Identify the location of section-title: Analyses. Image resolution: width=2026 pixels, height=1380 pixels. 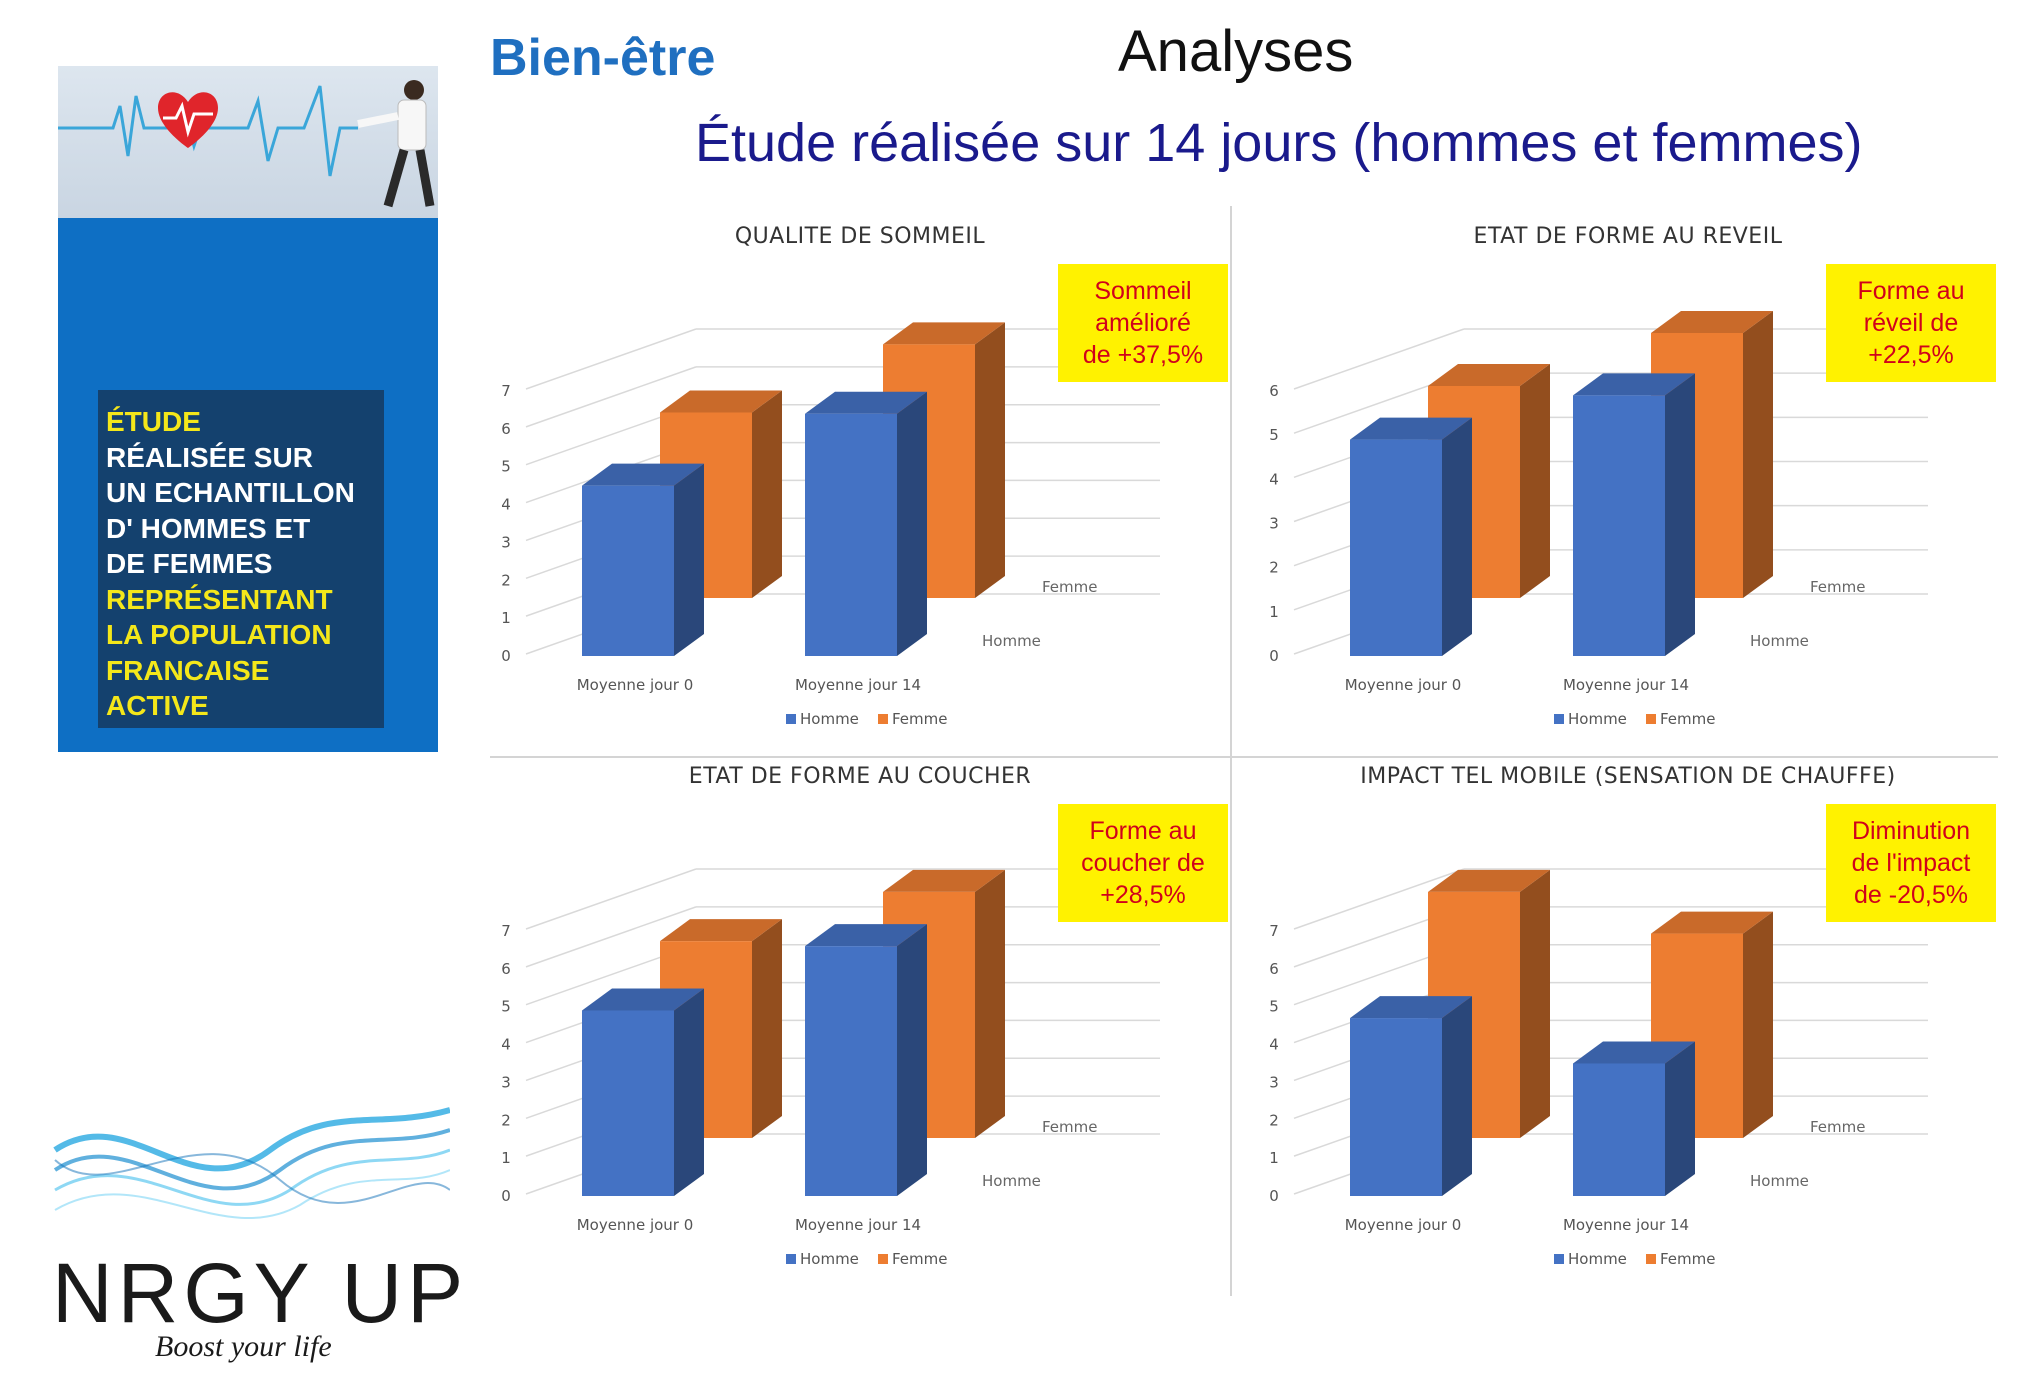
(1236, 51).